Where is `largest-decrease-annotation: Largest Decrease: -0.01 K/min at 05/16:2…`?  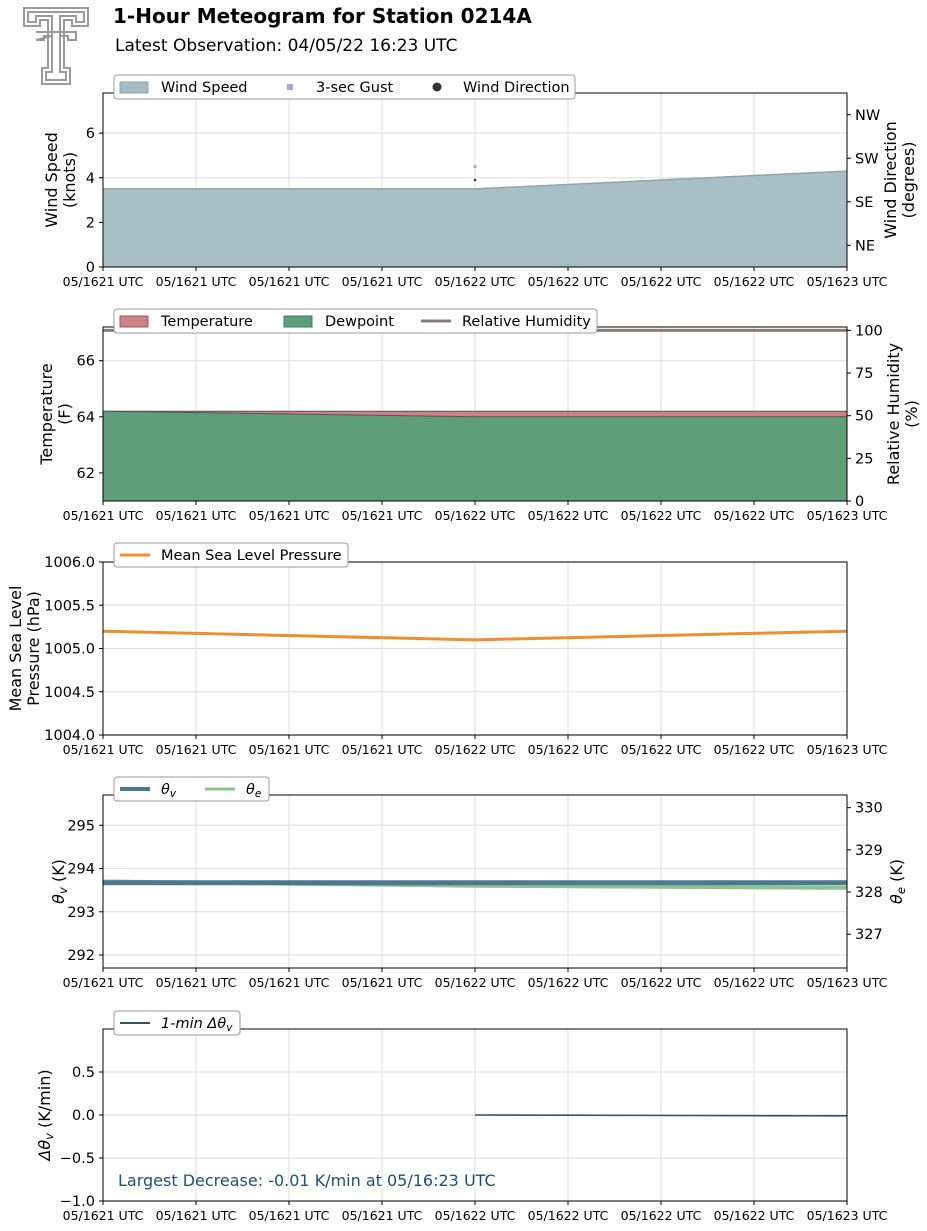
largest-decrease-annotation: Largest Decrease: -0.01 K/min at 05/16:2… is located at coordinates (307, 1180).